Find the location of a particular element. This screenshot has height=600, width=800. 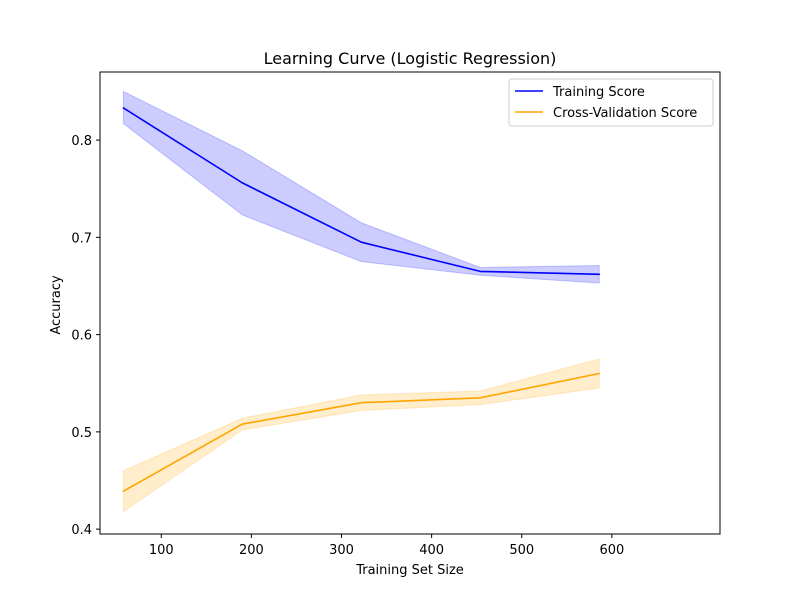

y-tick-label: 0.8 is located at coordinates (81, 141).